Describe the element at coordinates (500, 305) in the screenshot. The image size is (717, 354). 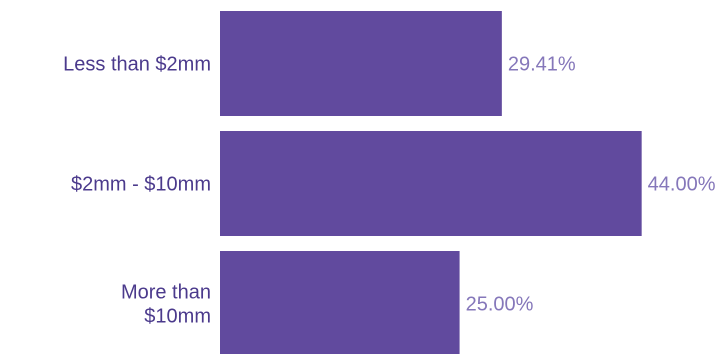
I see `value-label-2: 25.00%` at that location.